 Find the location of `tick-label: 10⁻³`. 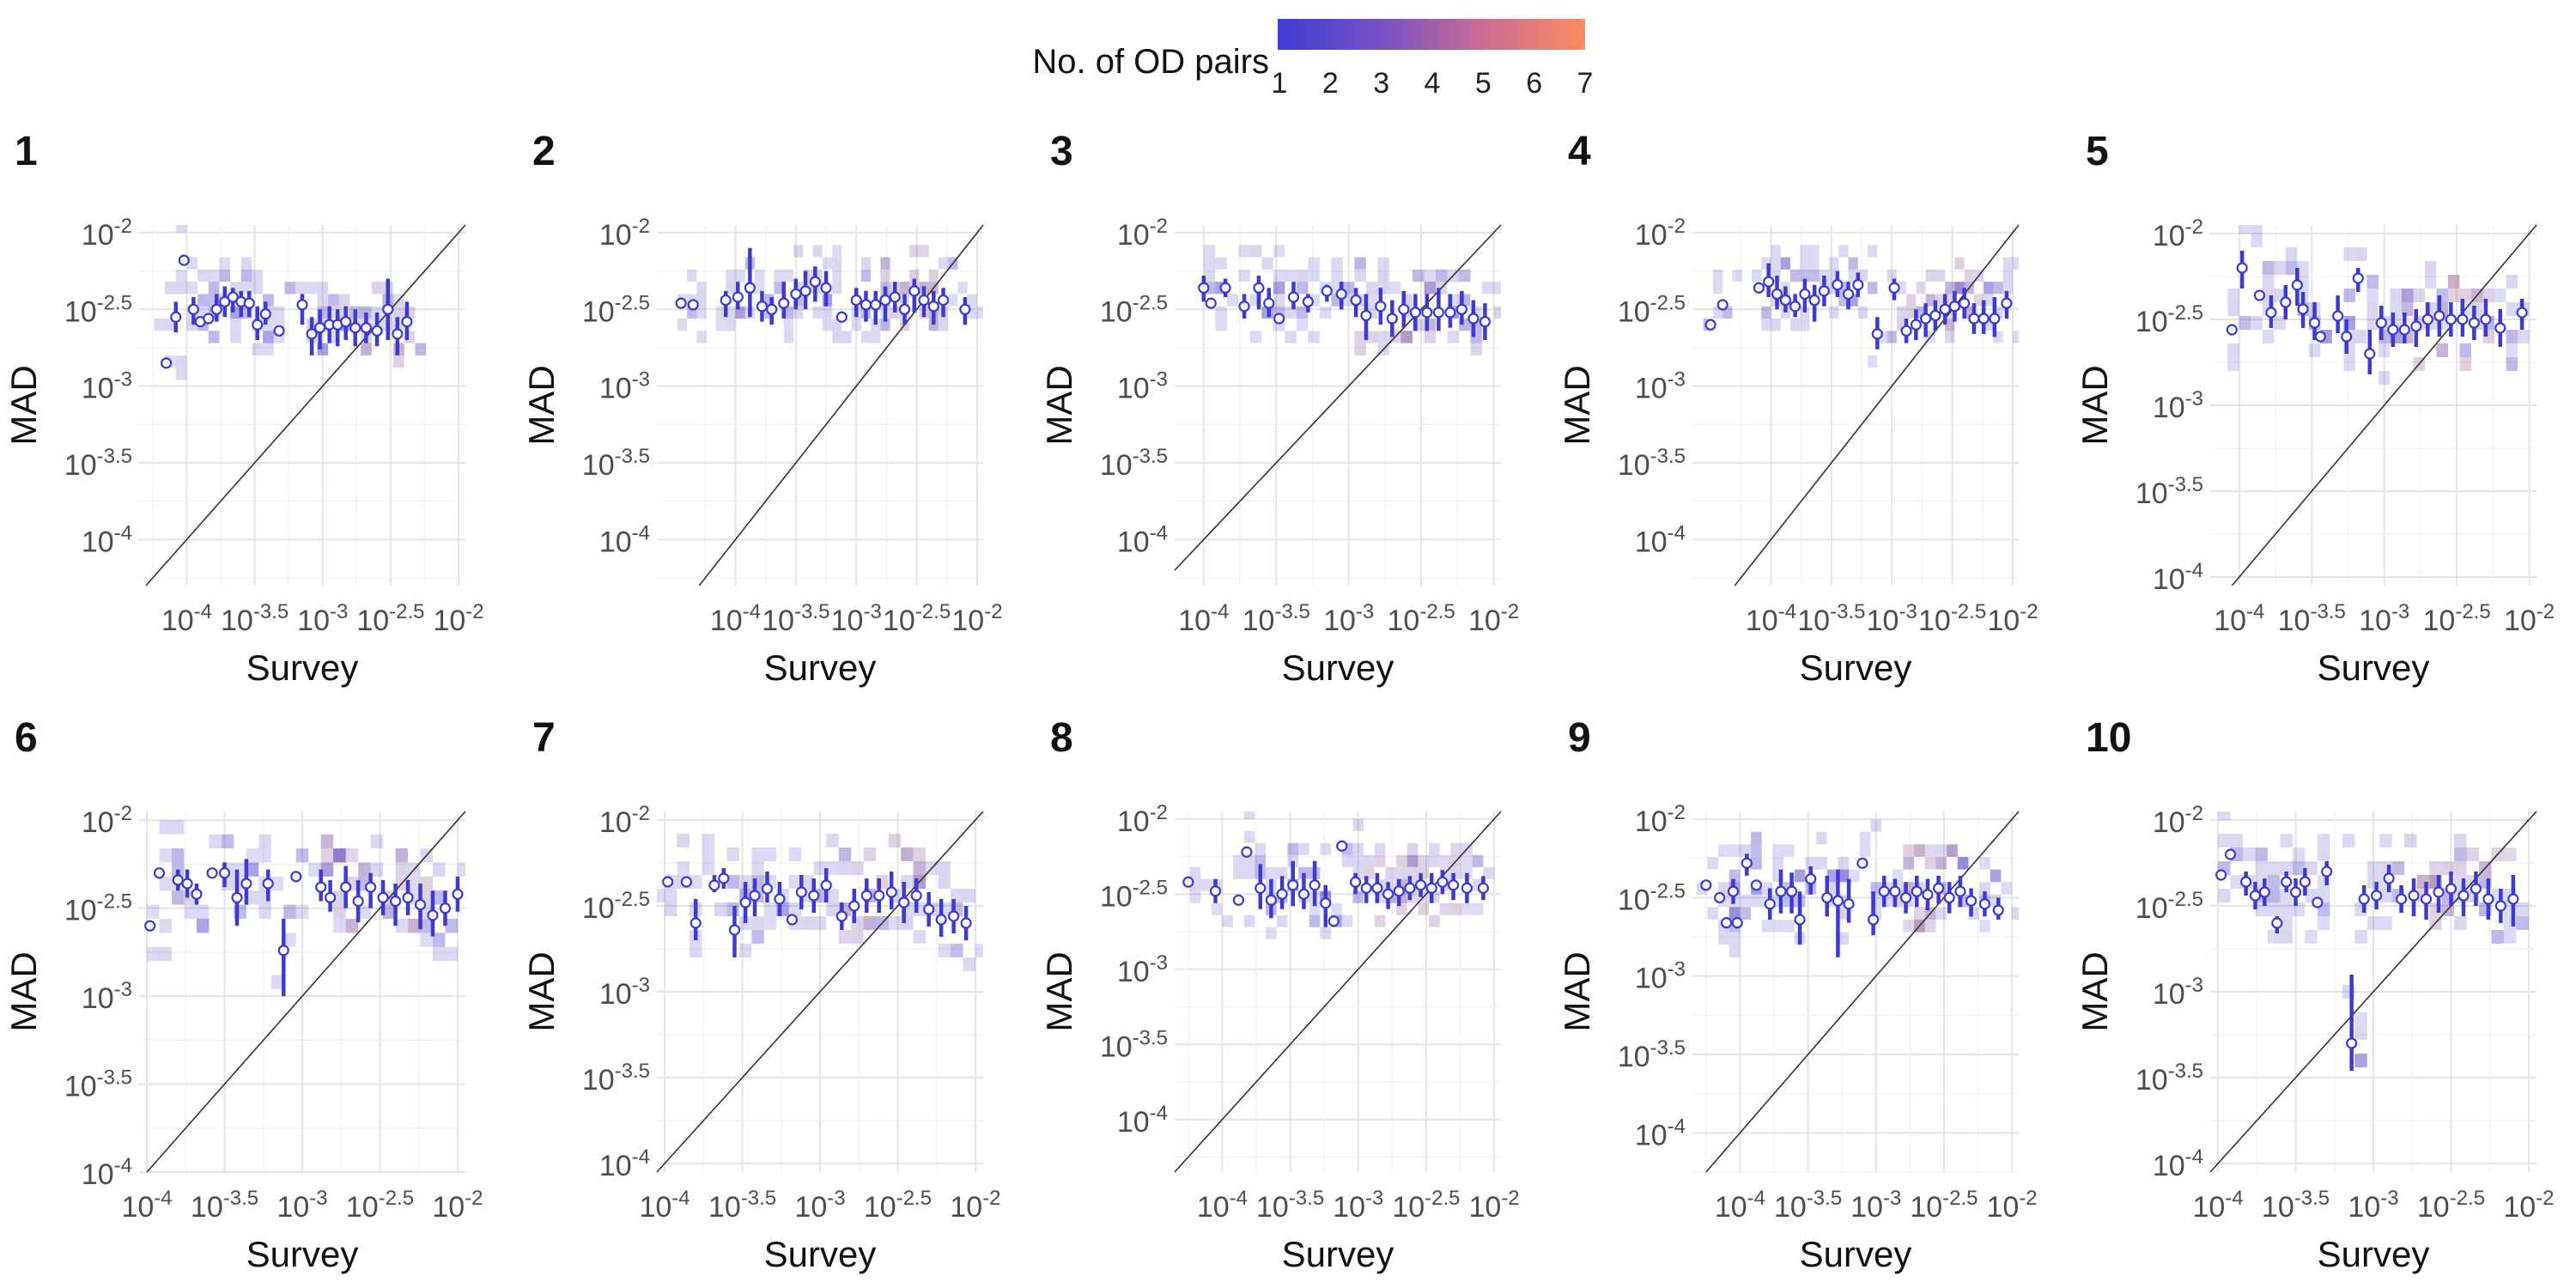

tick-label: 10⁻³ is located at coordinates (625, 992).